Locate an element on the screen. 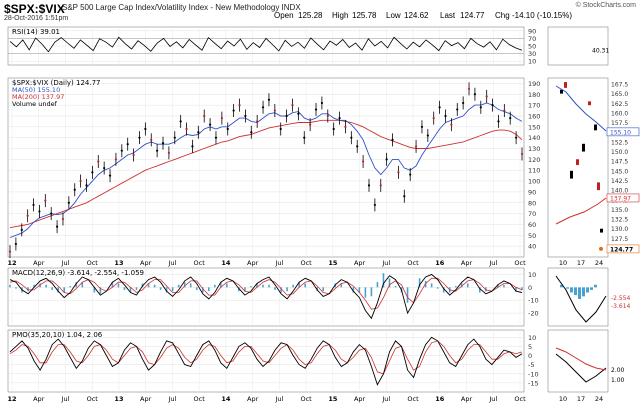 This screenshot has width=640, height=405. last-value-text: 124.77 is located at coordinates (621, 249).